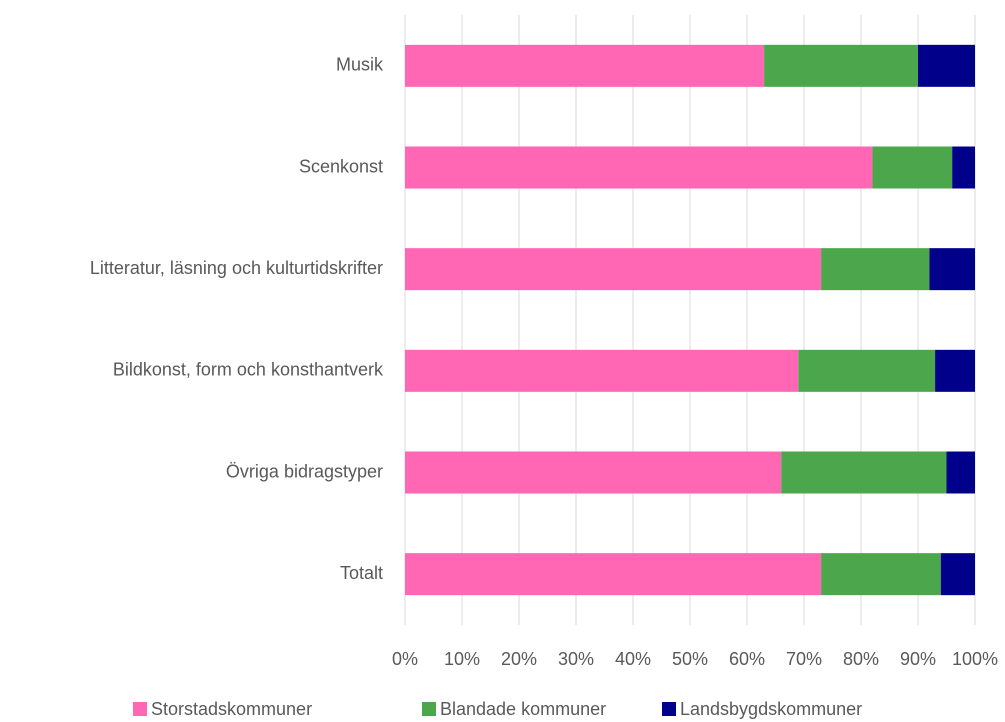  Describe the element at coordinates (861, 659) in the screenshot. I see `x-tick-label: 80%` at that location.